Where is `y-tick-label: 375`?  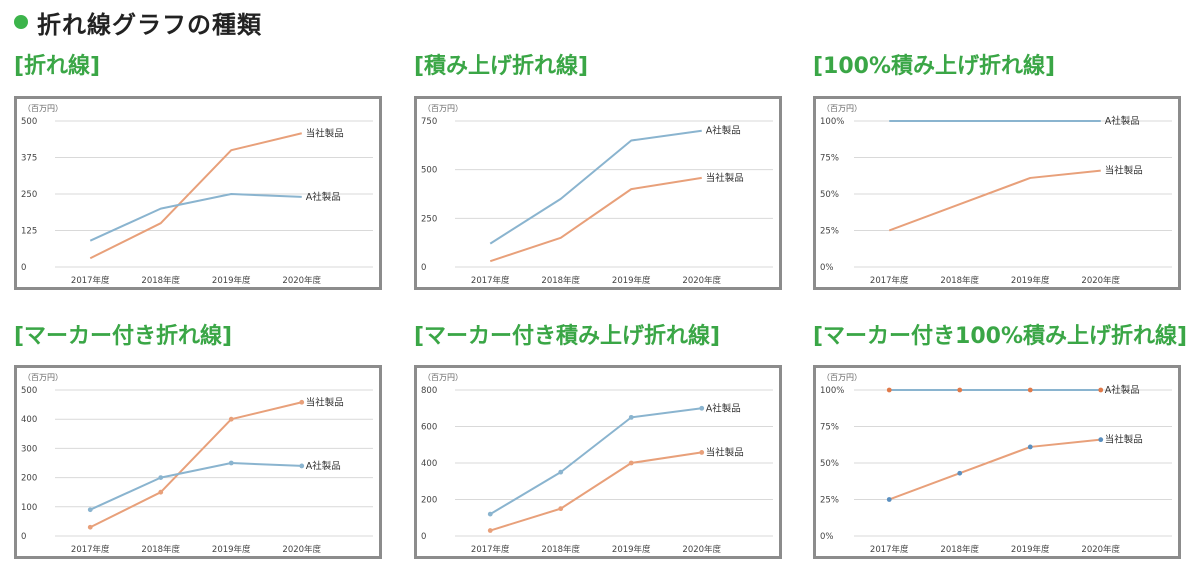 y-tick-label: 375 is located at coordinates (29, 159).